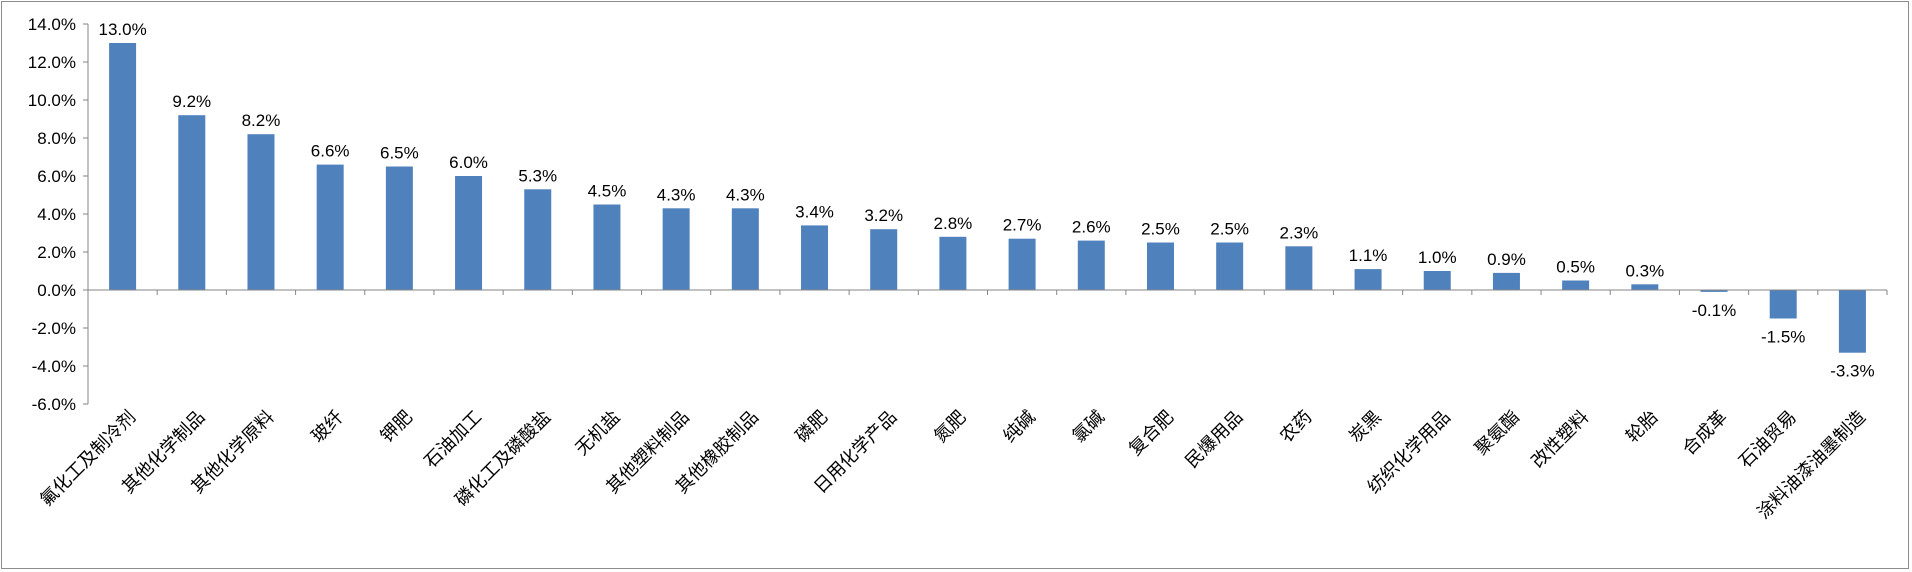 This screenshot has height=572, width=1912. What do you see at coordinates (537, 175) in the screenshot?
I see `data-label: 5.3%` at bounding box center [537, 175].